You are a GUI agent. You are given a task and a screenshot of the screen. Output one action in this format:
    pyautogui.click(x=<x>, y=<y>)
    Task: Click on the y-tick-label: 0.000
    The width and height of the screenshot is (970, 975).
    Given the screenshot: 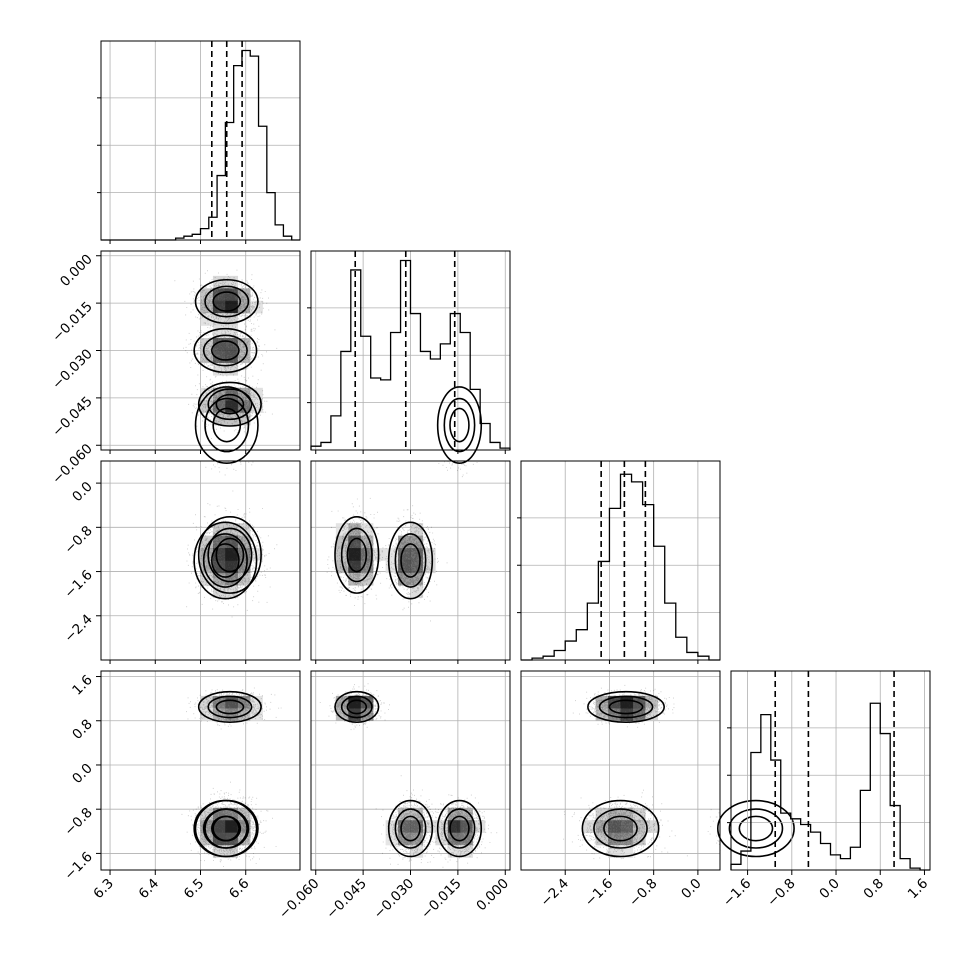 What is the action you would take?
    pyautogui.click(x=76, y=270)
    